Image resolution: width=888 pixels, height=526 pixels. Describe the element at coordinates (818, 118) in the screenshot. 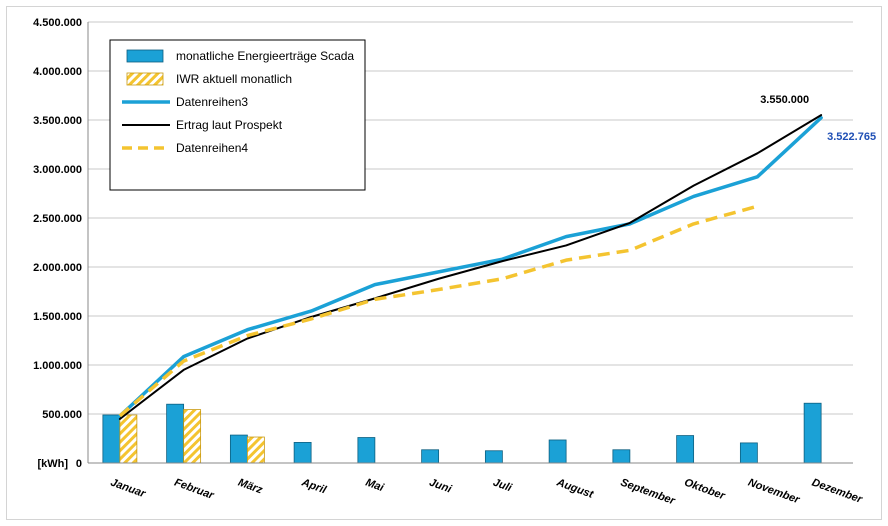

I see `annotations: 3.550.000 3.522.765` at that location.